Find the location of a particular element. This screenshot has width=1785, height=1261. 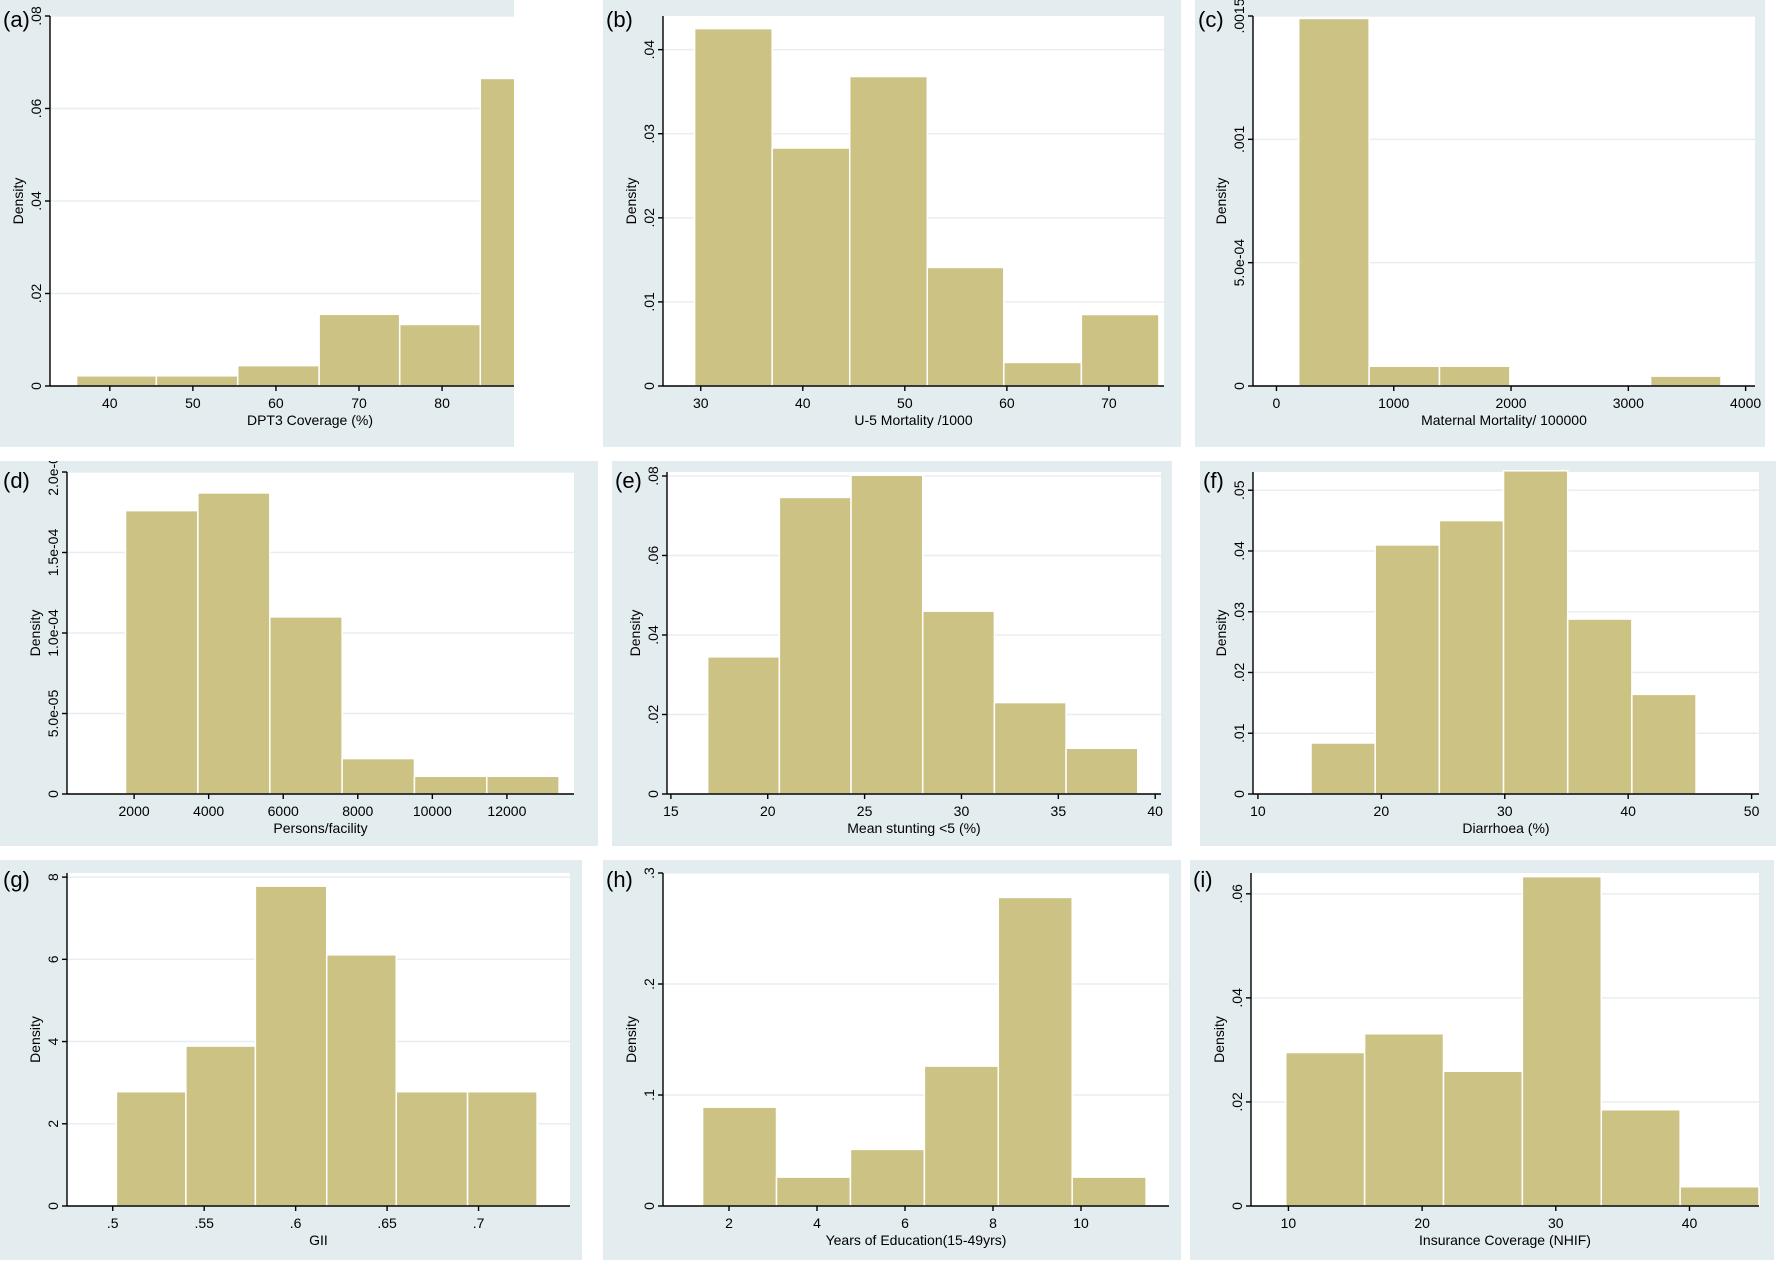

panel-label: (i) is located at coordinates (1203, 879).